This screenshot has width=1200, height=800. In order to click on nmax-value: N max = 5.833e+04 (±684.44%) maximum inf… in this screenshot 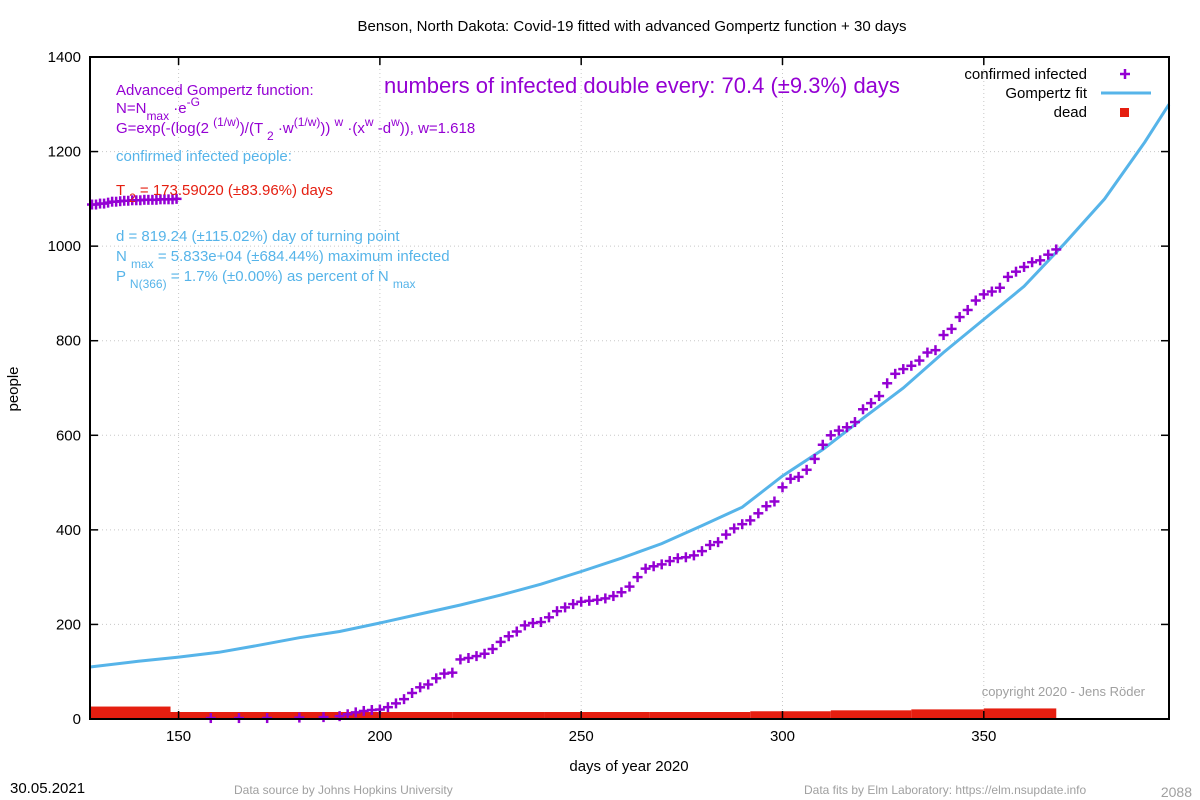, I will do `click(283, 259)`.